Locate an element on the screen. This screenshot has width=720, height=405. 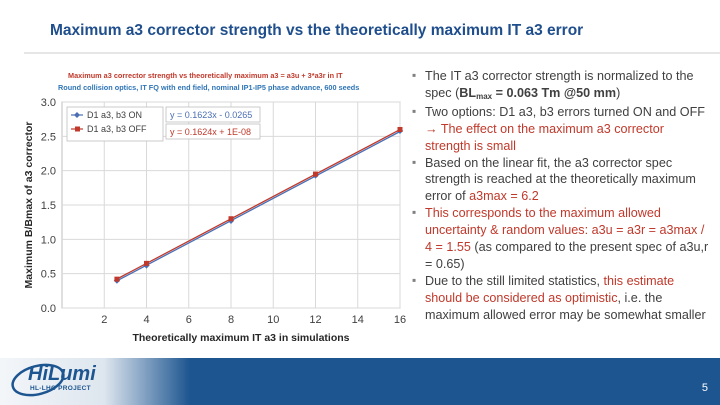
bullet-text: a3max = 6.2 is located at coordinates (504, 196).